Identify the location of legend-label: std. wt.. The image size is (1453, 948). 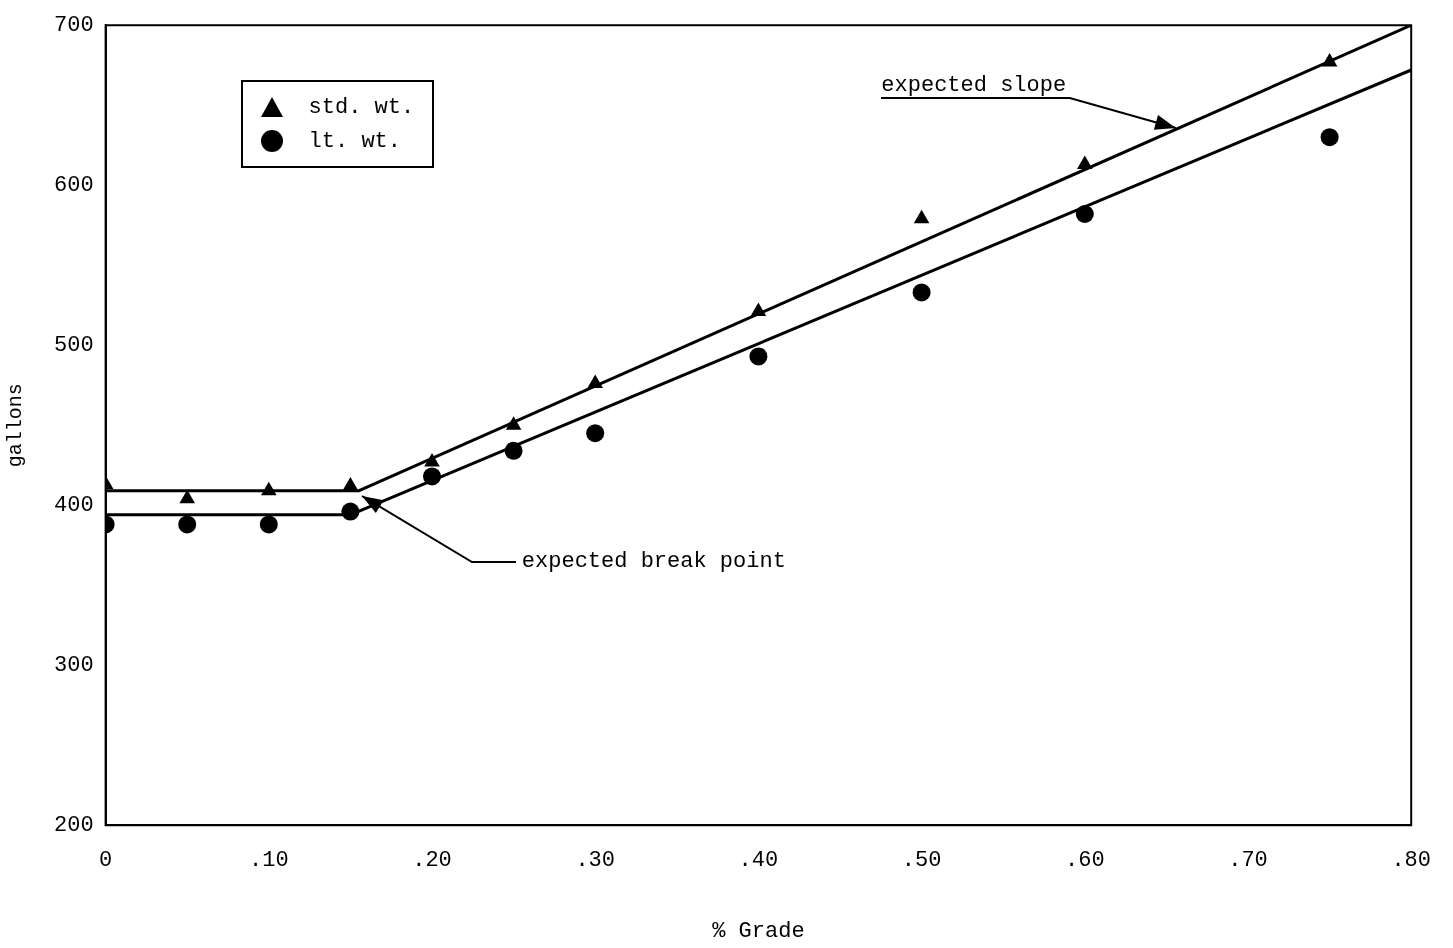
(361, 107).